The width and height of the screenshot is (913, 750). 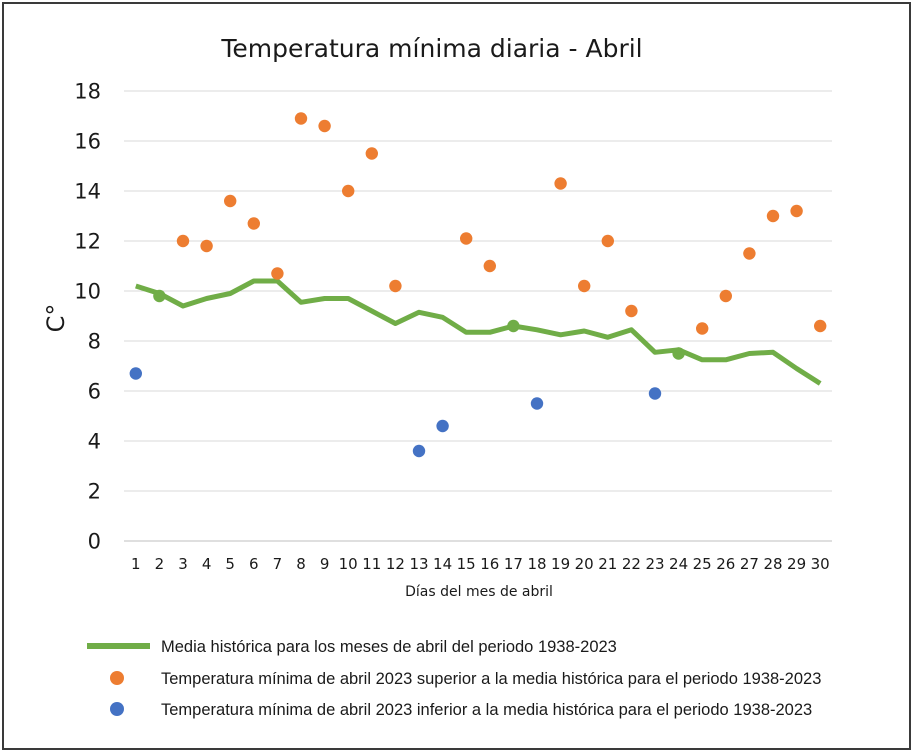 What do you see at coordinates (820, 564) in the screenshot?
I see `x-tick-label: 30` at bounding box center [820, 564].